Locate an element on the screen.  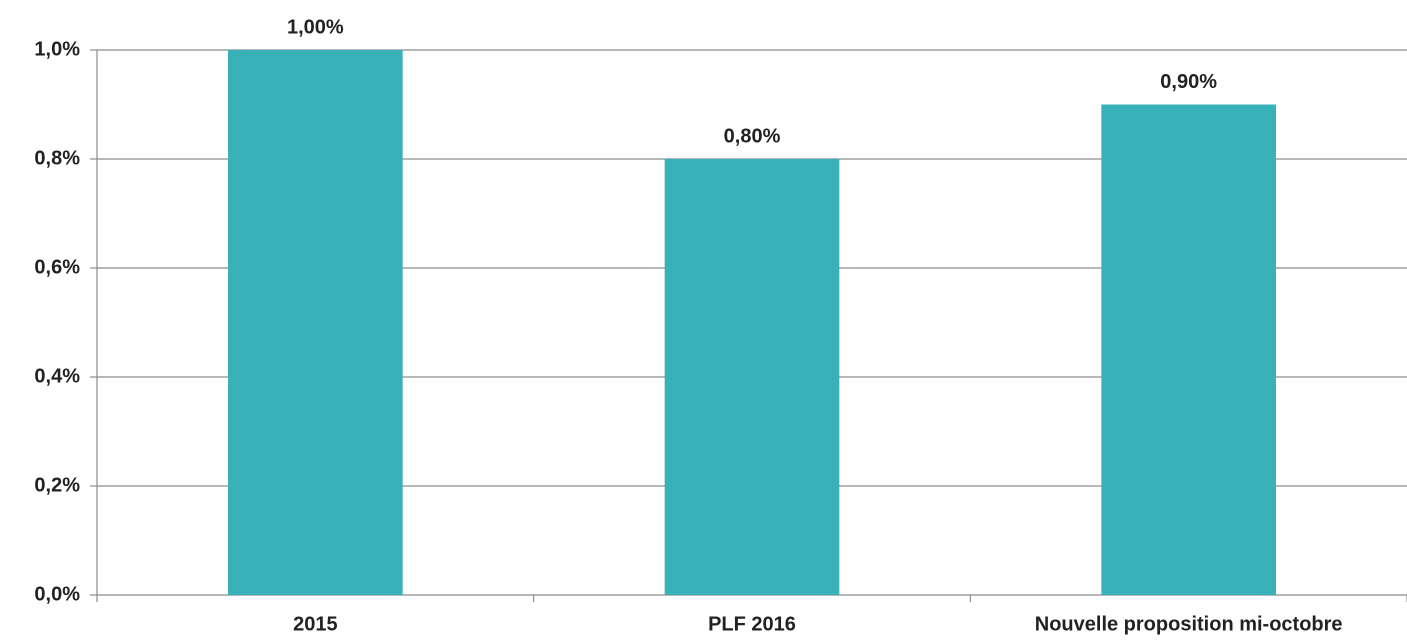
y-tick-label: 1,0% is located at coordinates (57, 49).